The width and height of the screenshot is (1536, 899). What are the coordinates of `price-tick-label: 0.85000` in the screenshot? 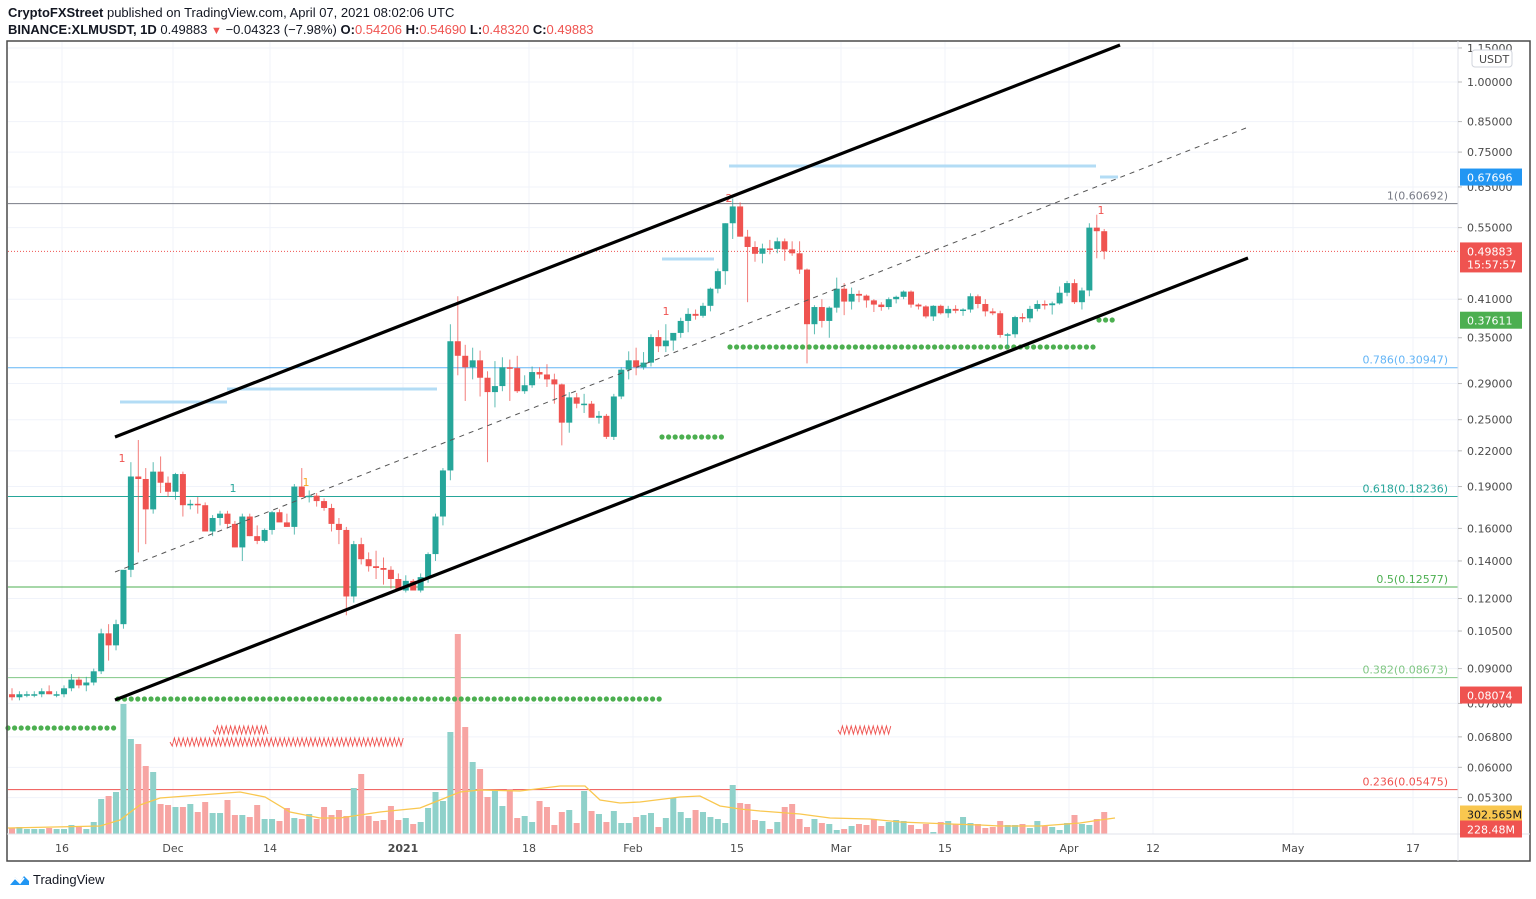 It's located at (1490, 122).